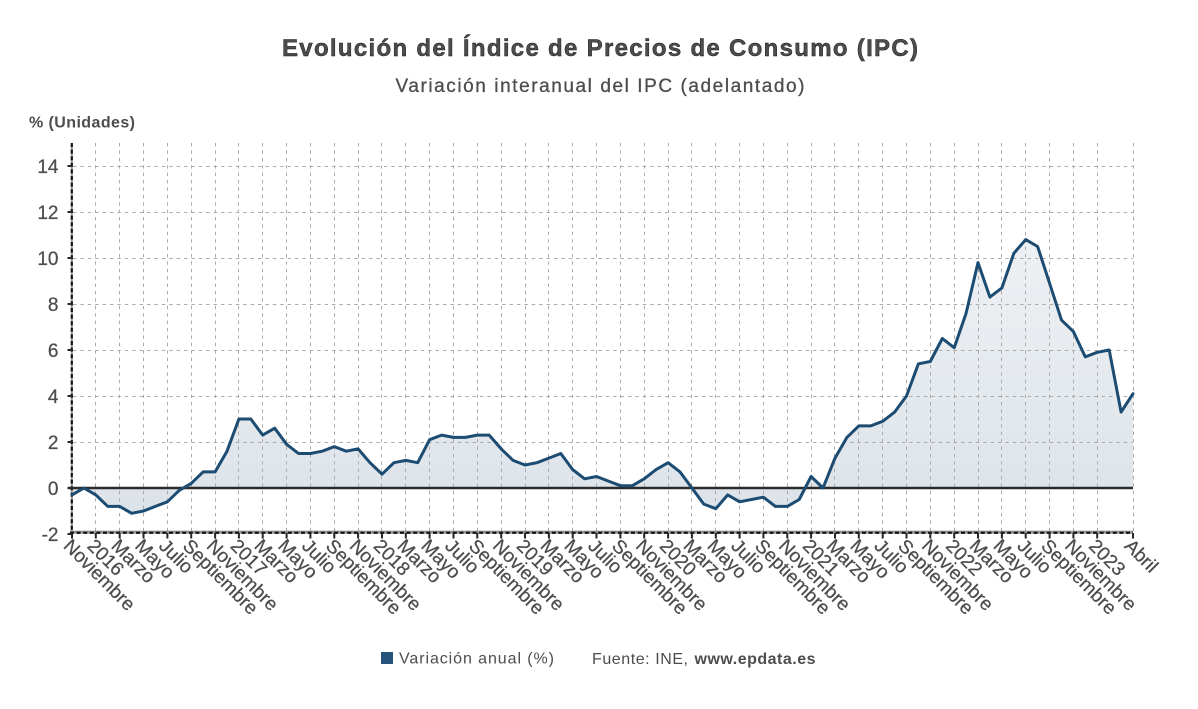 This screenshot has height=709, width=1198. What do you see at coordinates (53, 443) in the screenshot?
I see `svg-text: 2` at bounding box center [53, 443].